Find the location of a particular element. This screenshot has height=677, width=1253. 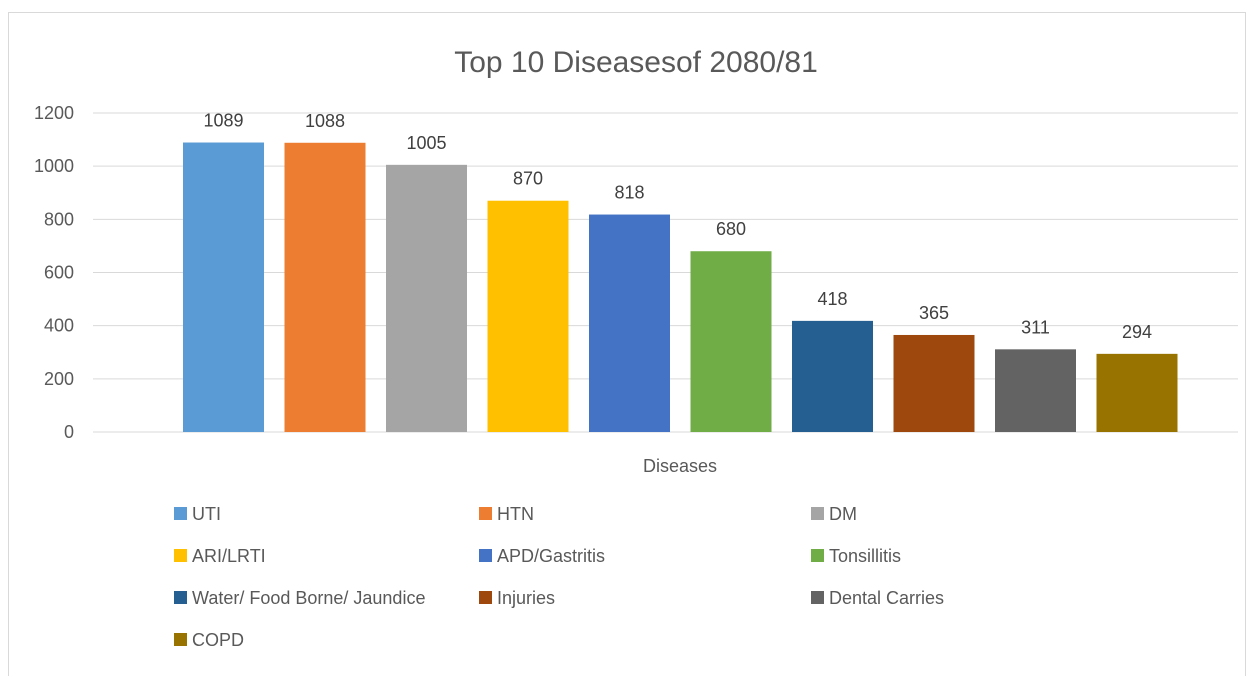

chart-title: Top 10 Diseasesof 2080/81 is located at coordinates (636, 62).